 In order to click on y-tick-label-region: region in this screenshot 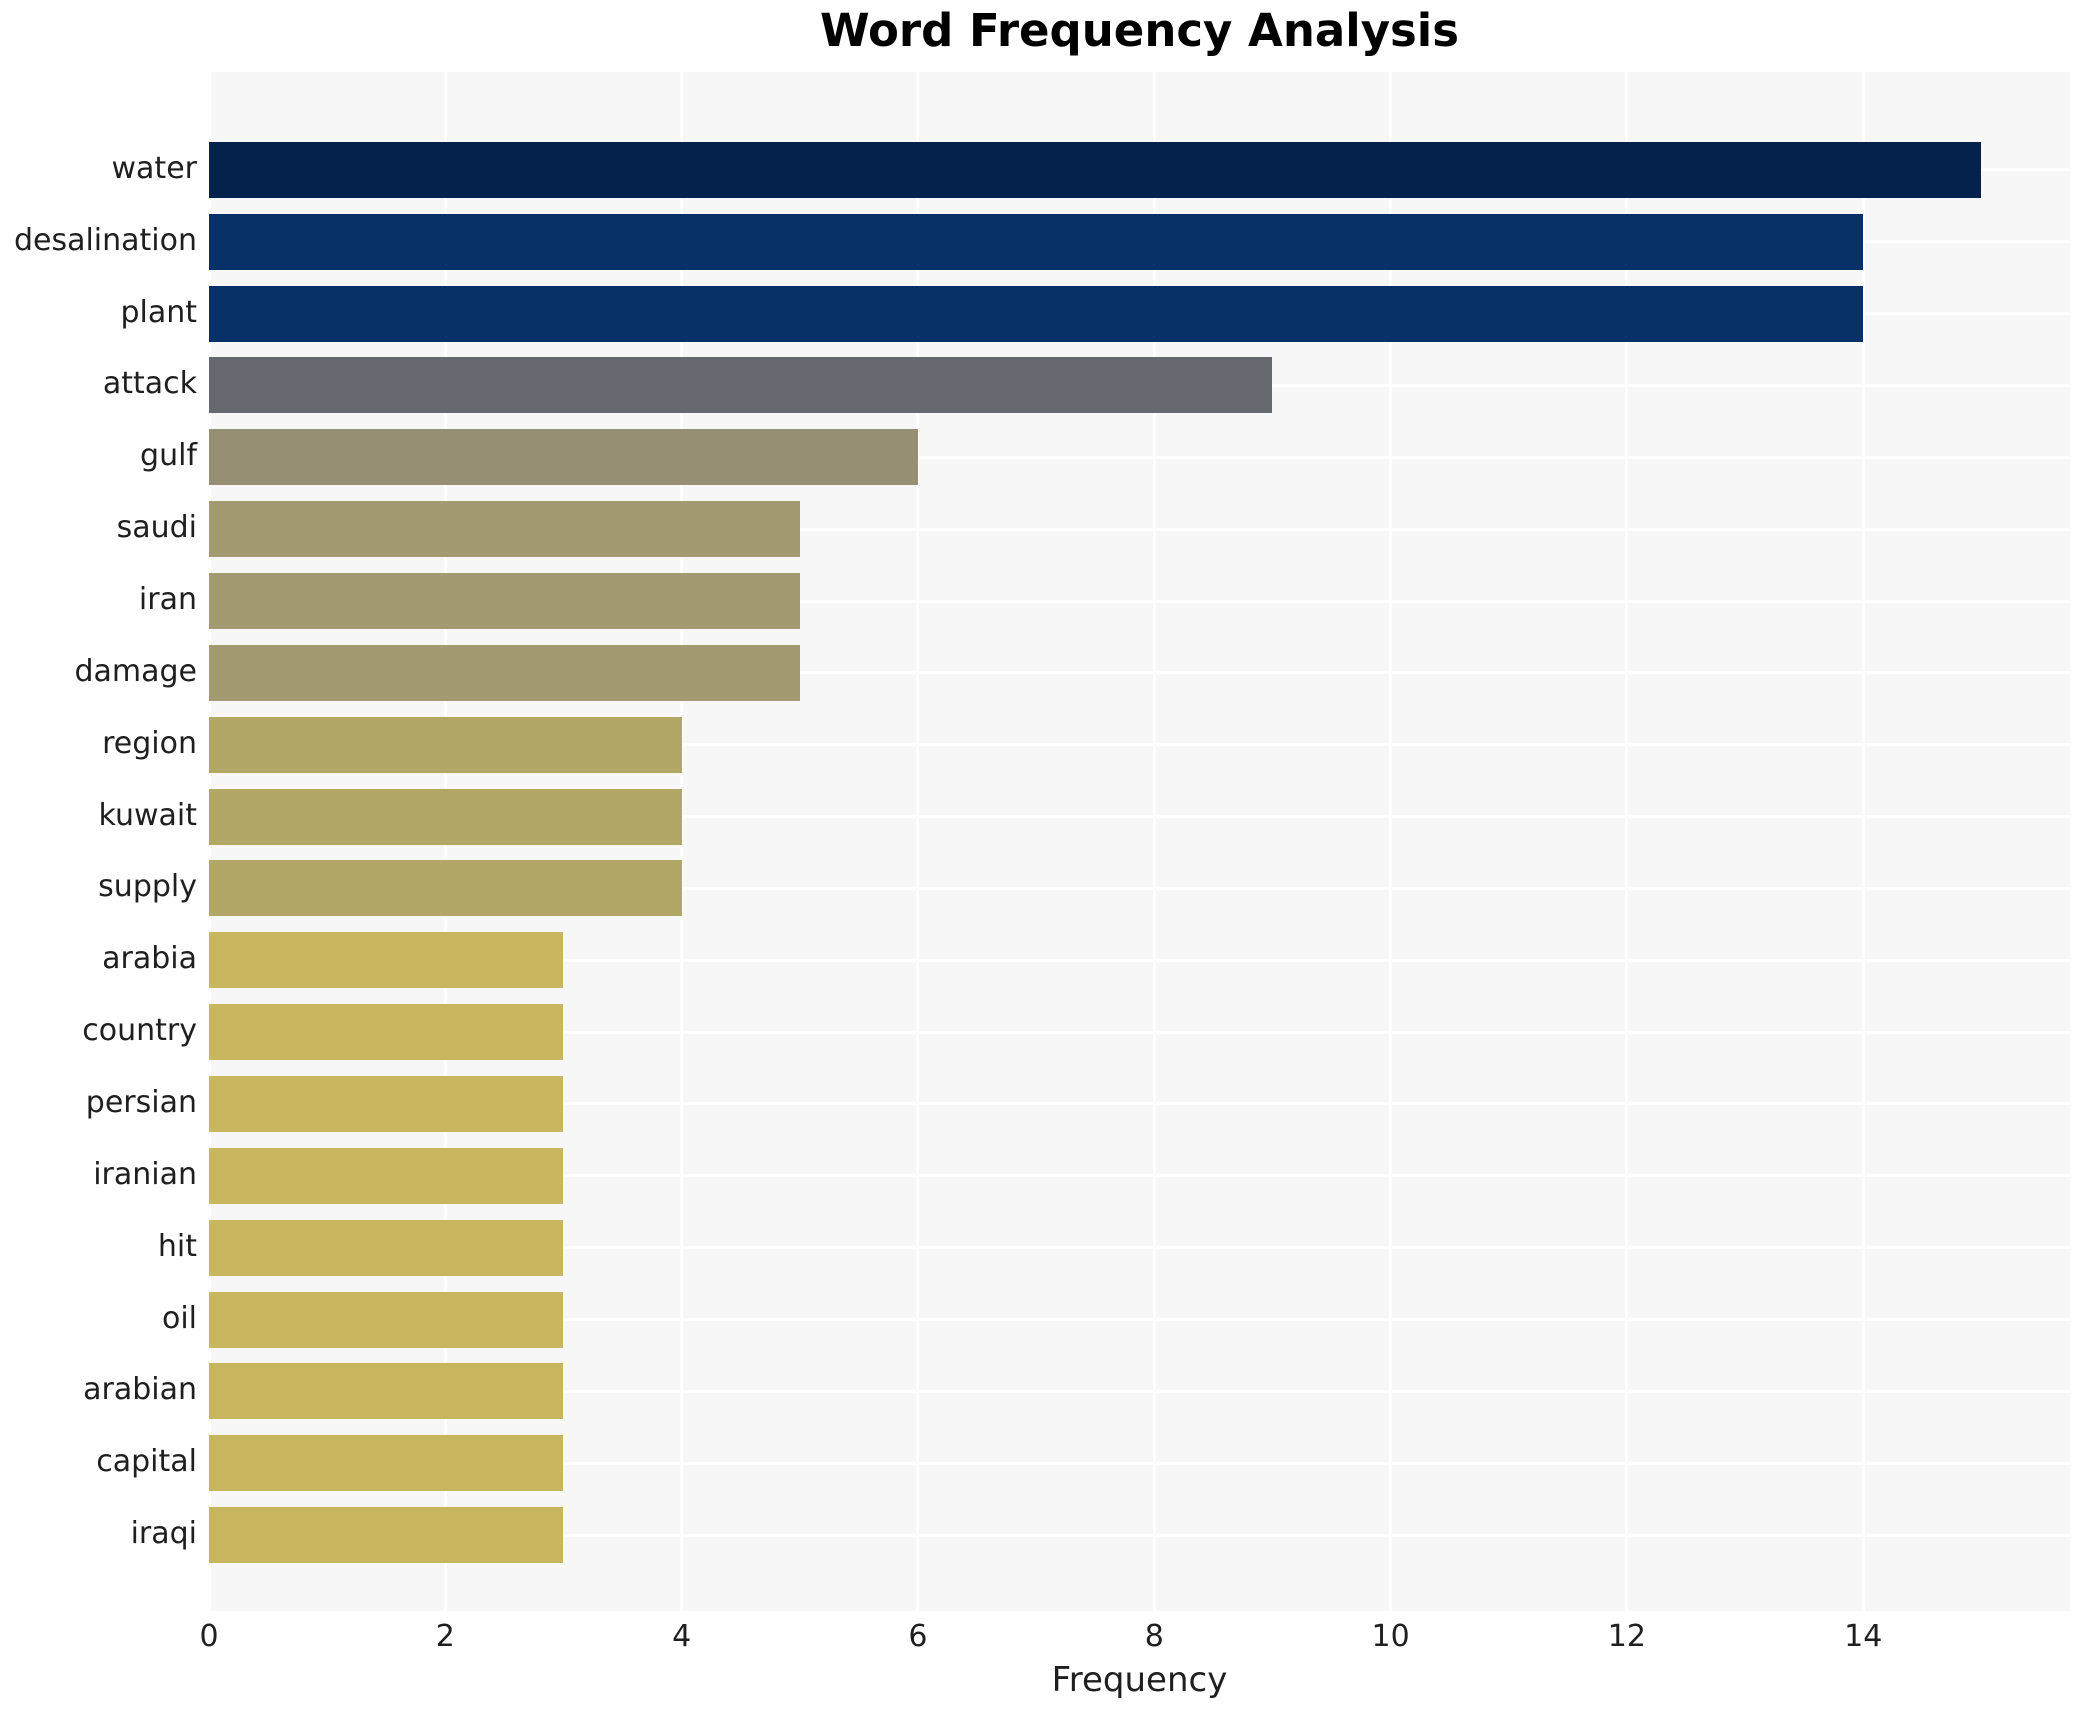, I will do `click(149, 743)`.